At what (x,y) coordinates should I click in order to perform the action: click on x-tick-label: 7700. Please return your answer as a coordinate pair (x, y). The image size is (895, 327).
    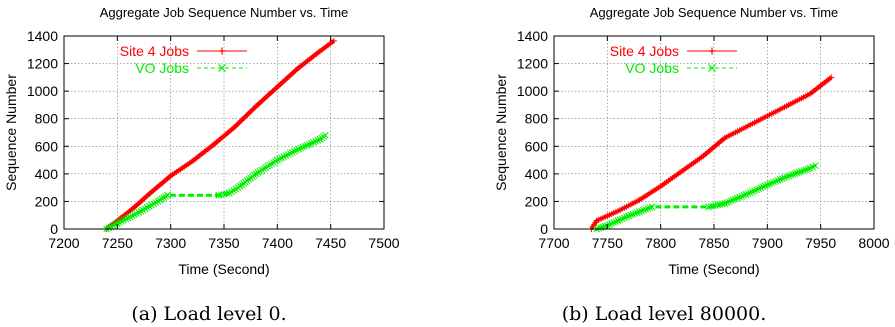
    Looking at the image, I should click on (553, 243).